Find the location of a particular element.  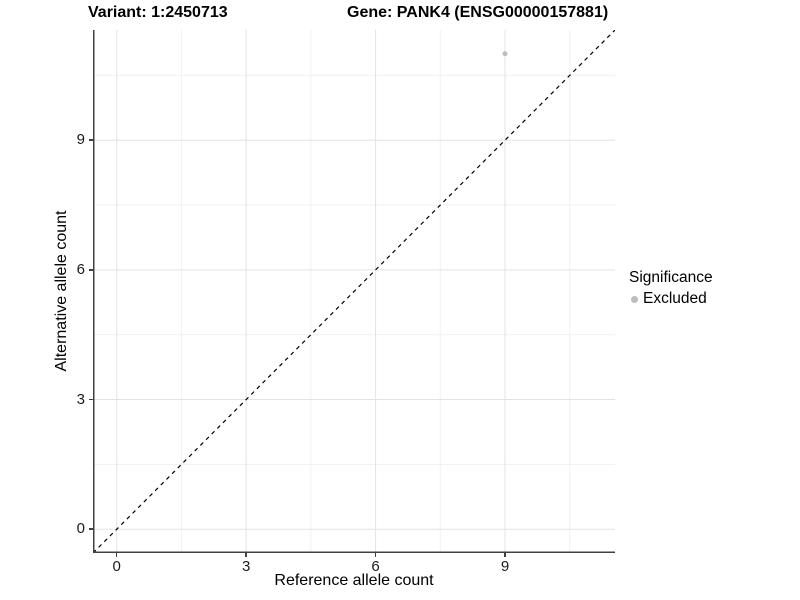

data-point-excluded is located at coordinates (505, 54).